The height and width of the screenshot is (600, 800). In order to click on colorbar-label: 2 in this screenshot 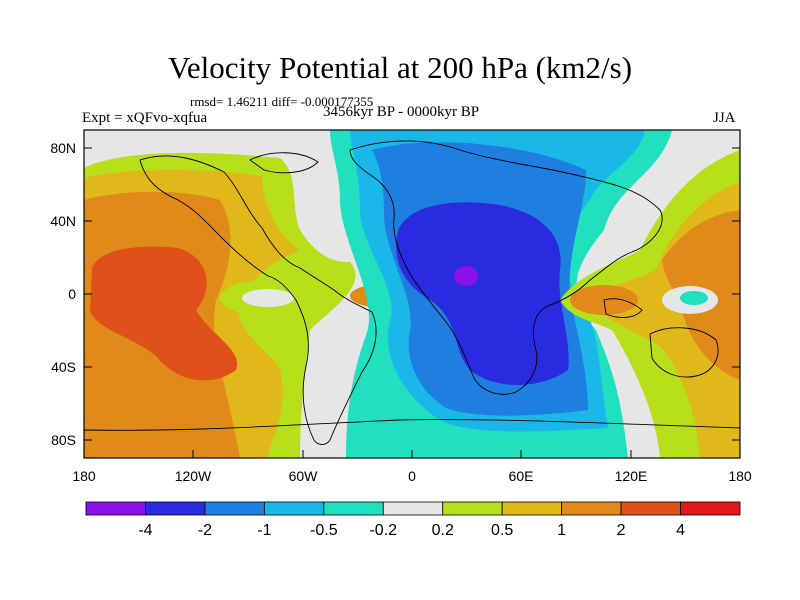, I will do `click(621, 530)`.